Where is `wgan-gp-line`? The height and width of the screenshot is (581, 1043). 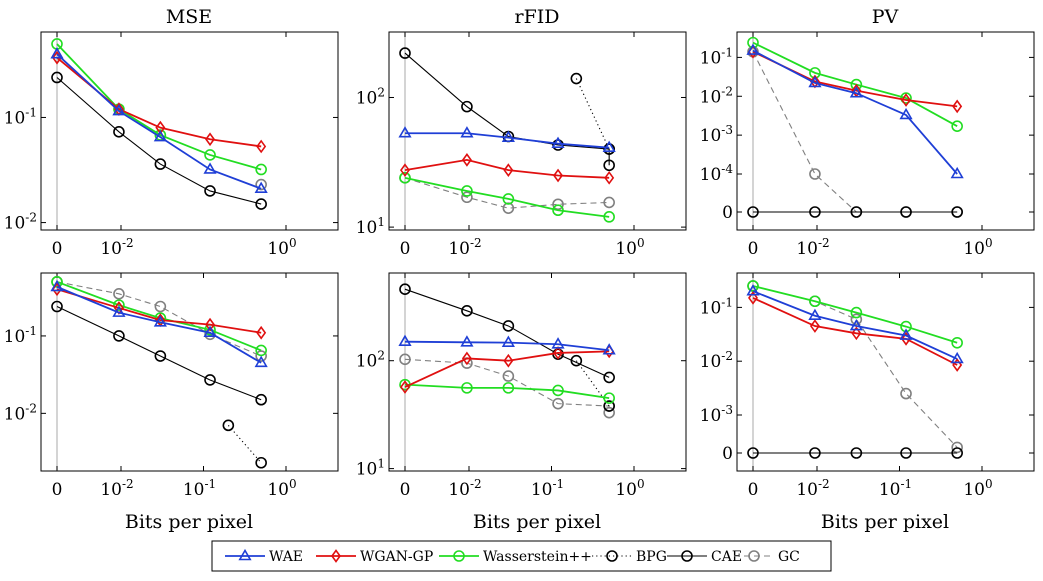
wgan-gp-line is located at coordinates (855, 331).